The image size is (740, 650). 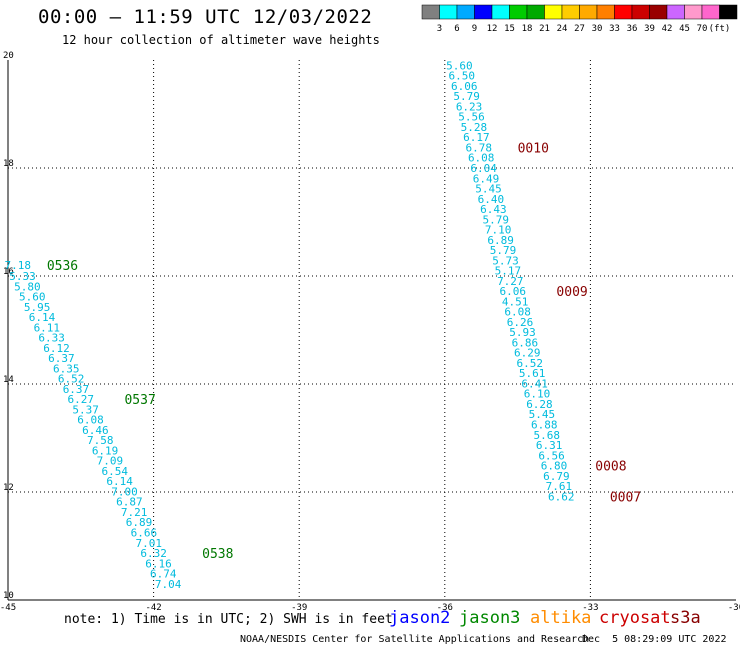 What do you see at coordinates (27, 286) in the screenshot?
I see `wave-height-label: 5.80` at bounding box center [27, 286].